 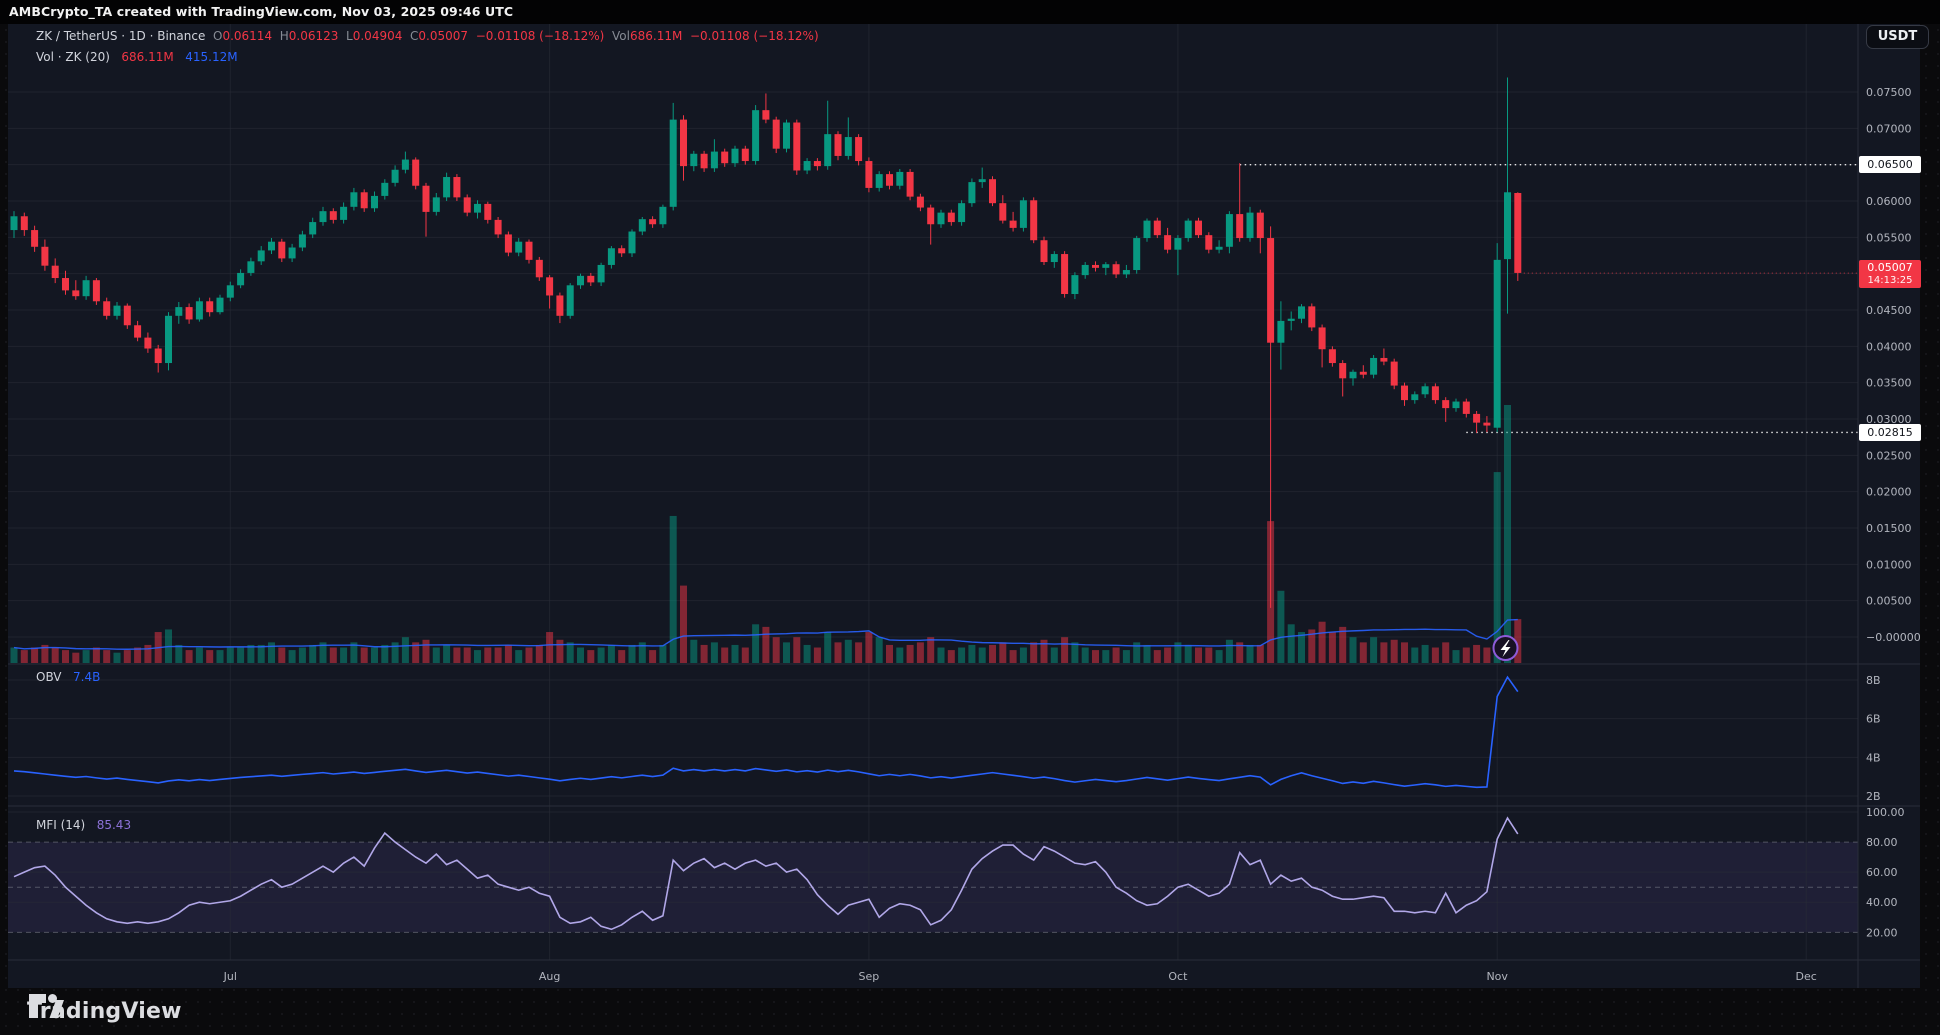 I want to click on axis-tick-label: 4B, so click(x=1873, y=757).